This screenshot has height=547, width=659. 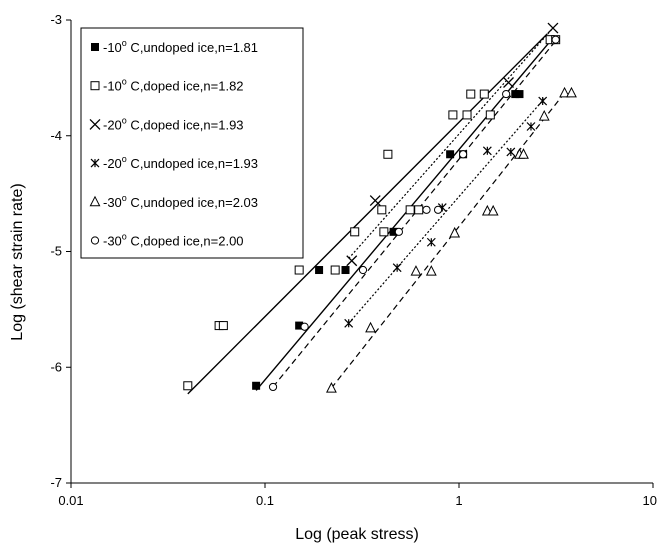 I want to click on legend-entry: -10o C,undoped ice,n=1.81, so click(x=174, y=46).